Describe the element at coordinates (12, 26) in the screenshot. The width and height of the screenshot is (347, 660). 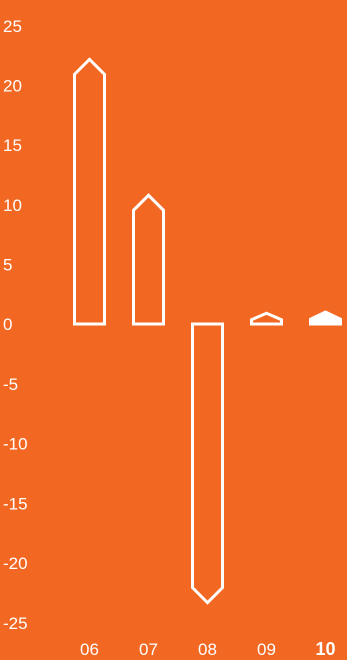
I see `y-tick-label: 25` at that location.